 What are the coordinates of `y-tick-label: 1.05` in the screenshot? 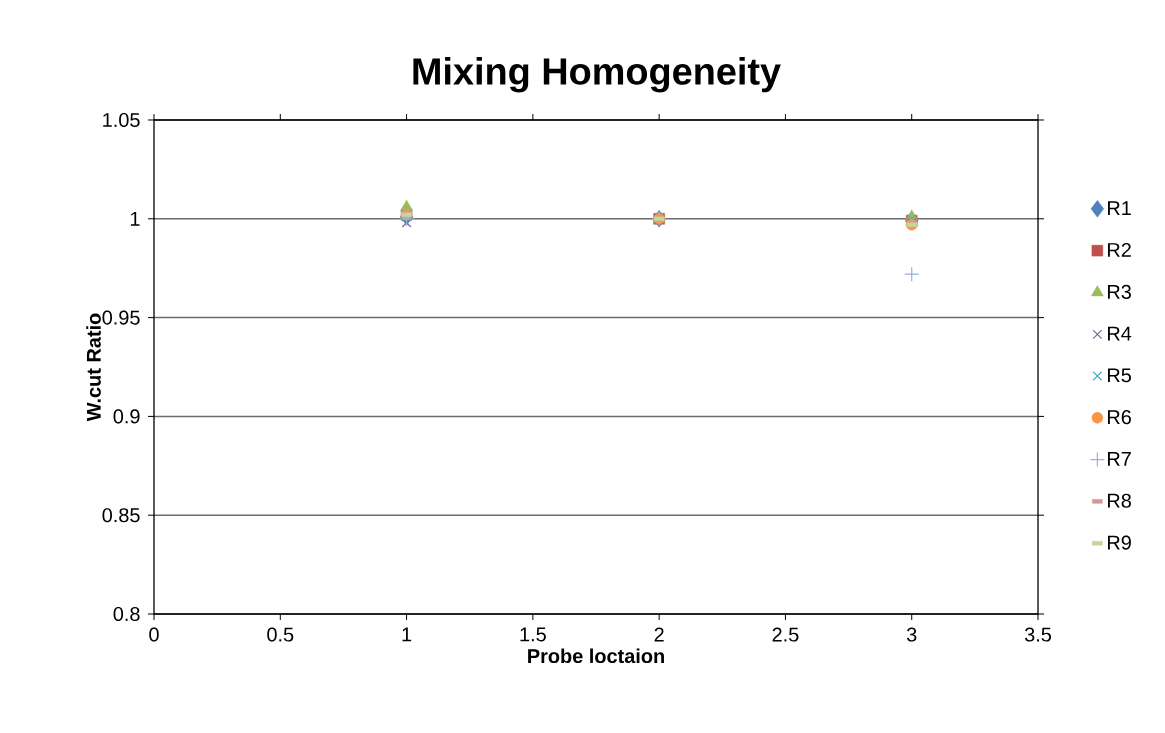 It's located at (121, 120).